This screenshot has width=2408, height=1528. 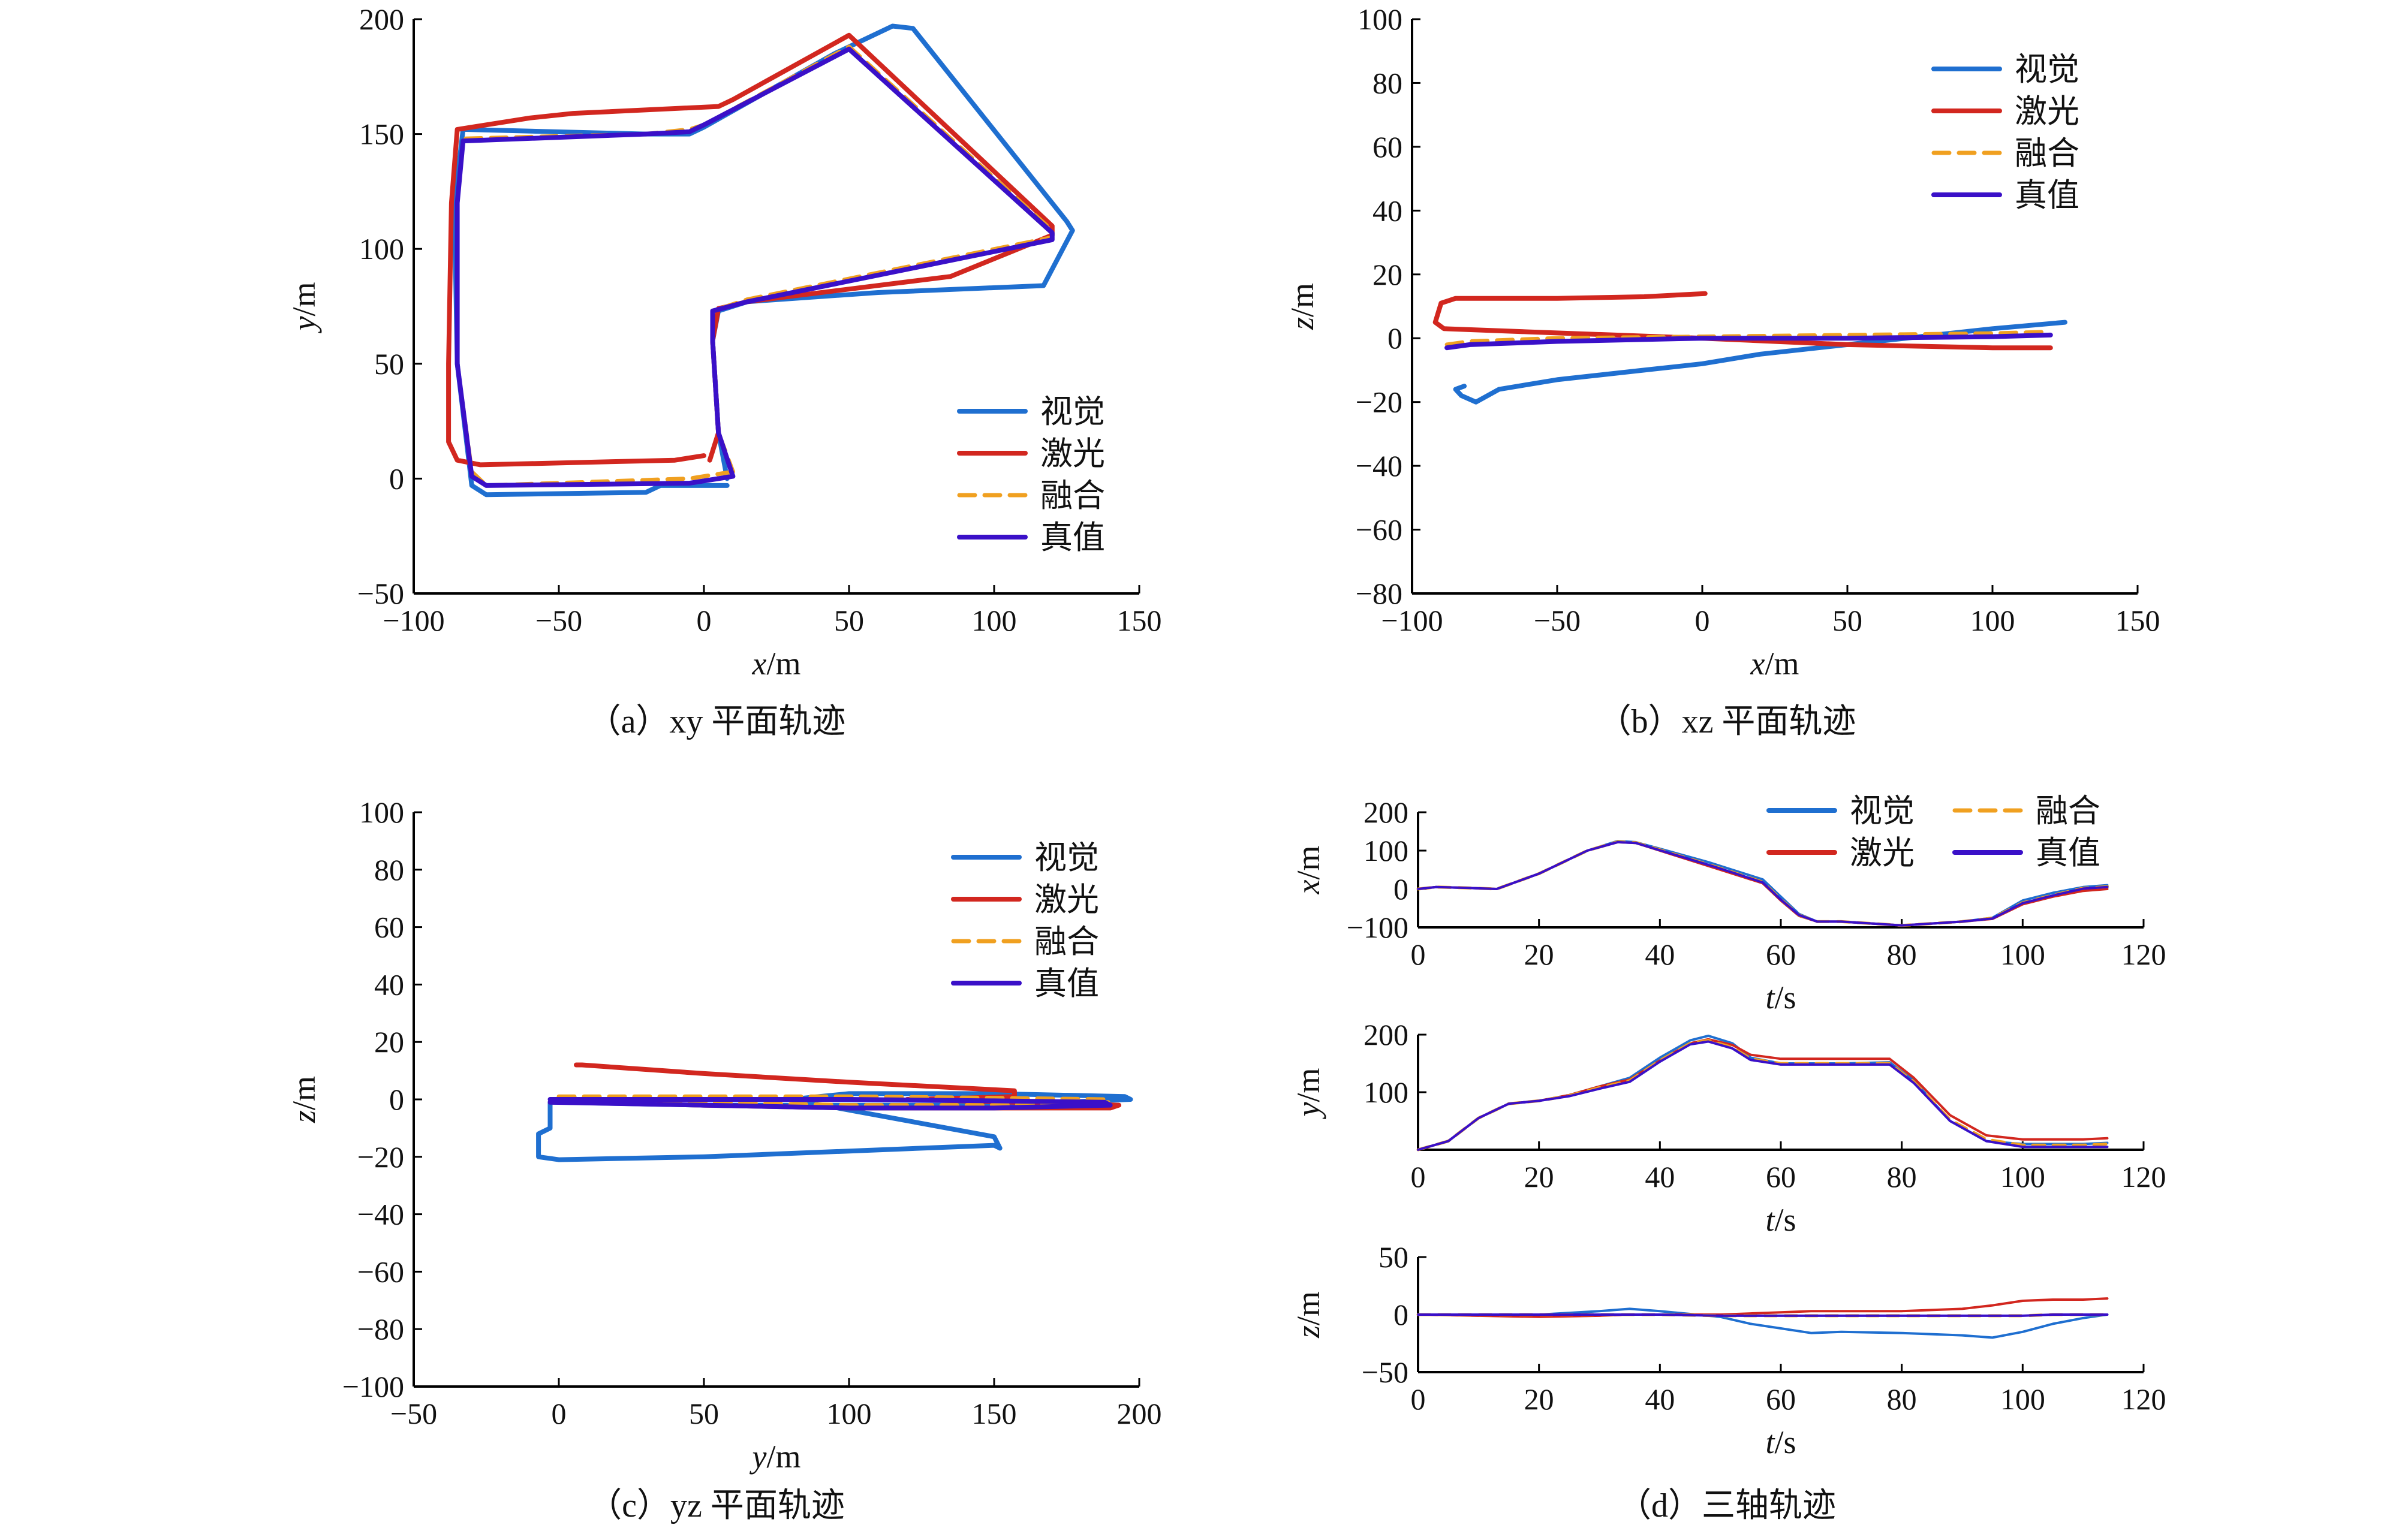 What do you see at coordinates (413, 1414) in the screenshot?
I see `panel-c-x-tick-label: −50` at bounding box center [413, 1414].